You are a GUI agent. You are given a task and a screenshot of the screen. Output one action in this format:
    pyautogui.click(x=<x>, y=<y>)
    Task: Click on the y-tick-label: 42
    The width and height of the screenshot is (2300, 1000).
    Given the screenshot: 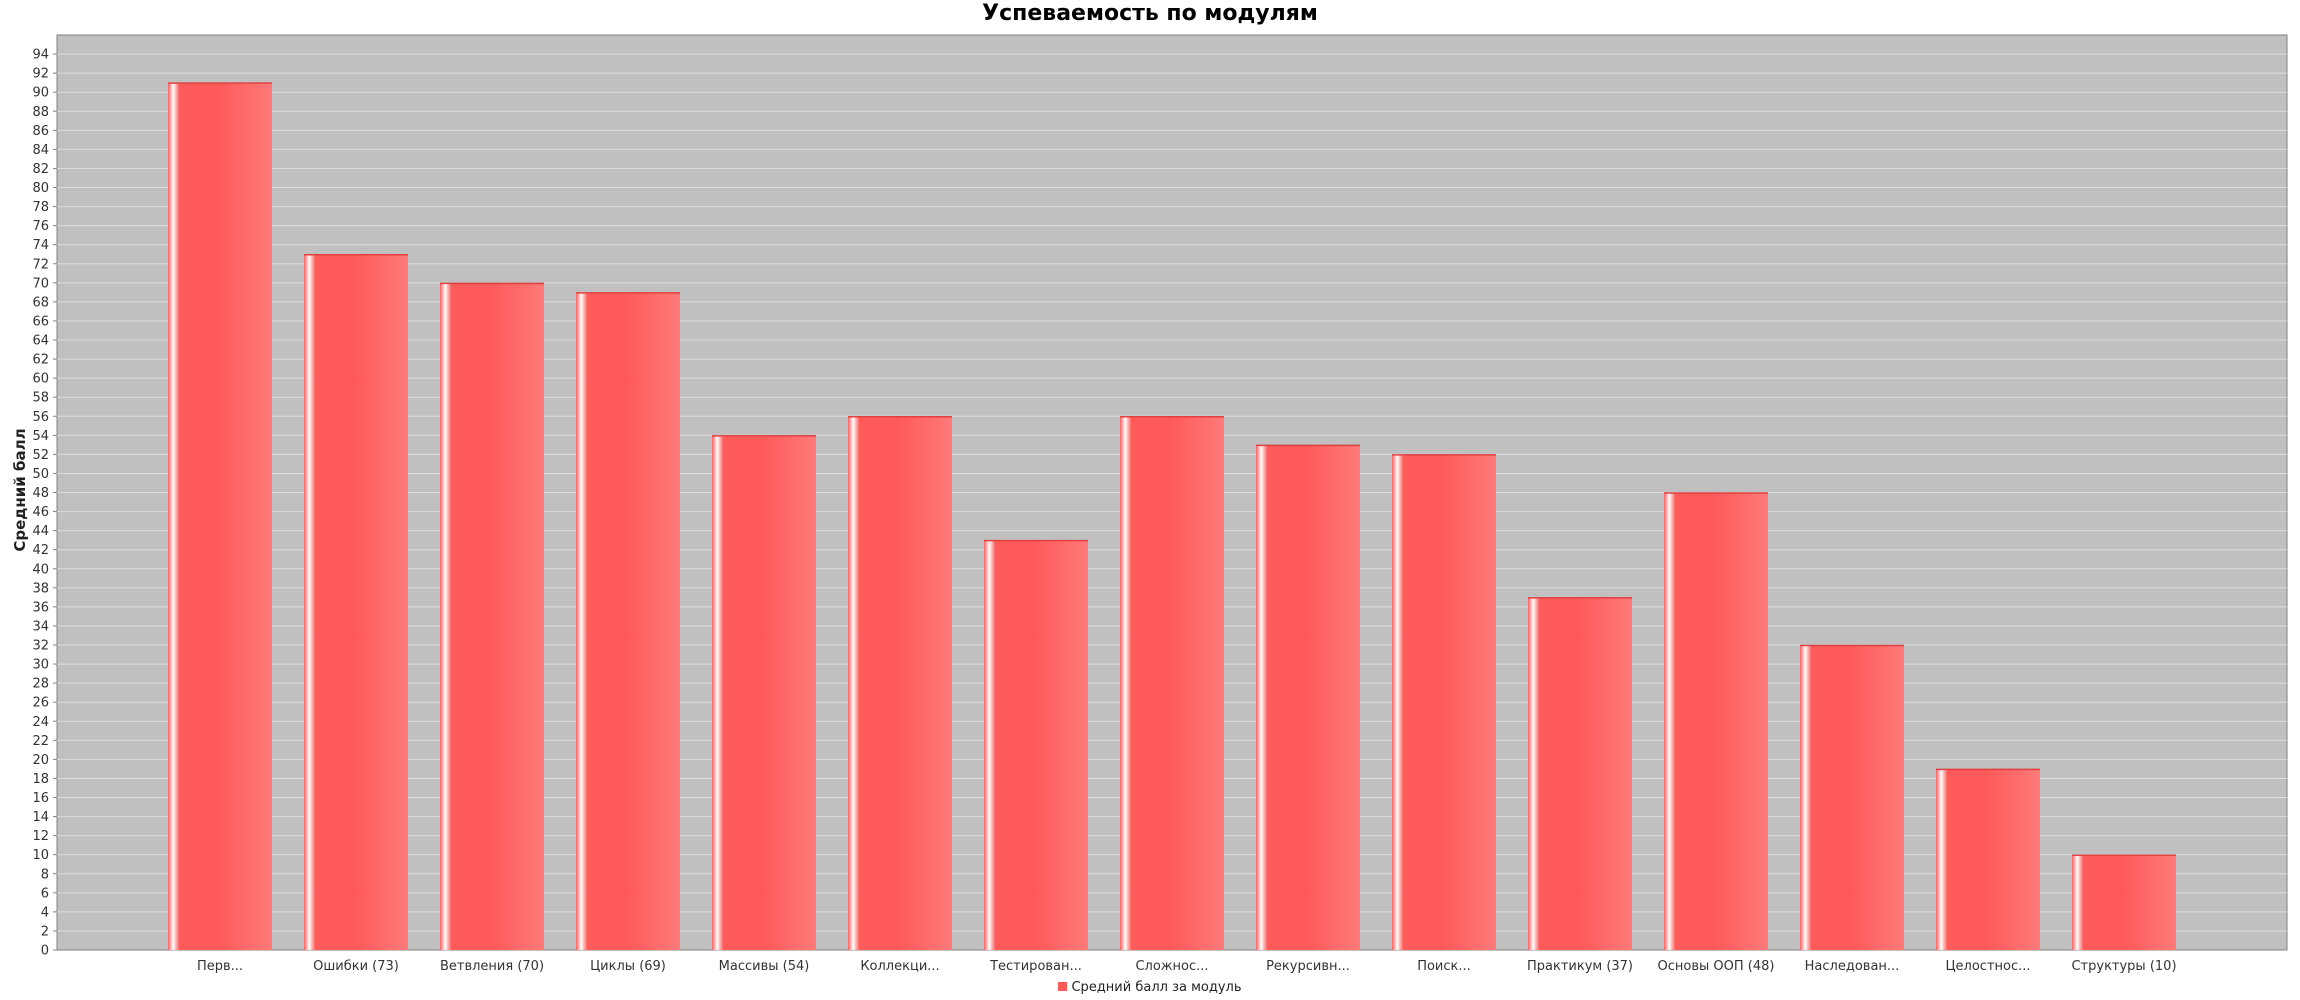 What is the action you would take?
    pyautogui.click(x=40, y=550)
    